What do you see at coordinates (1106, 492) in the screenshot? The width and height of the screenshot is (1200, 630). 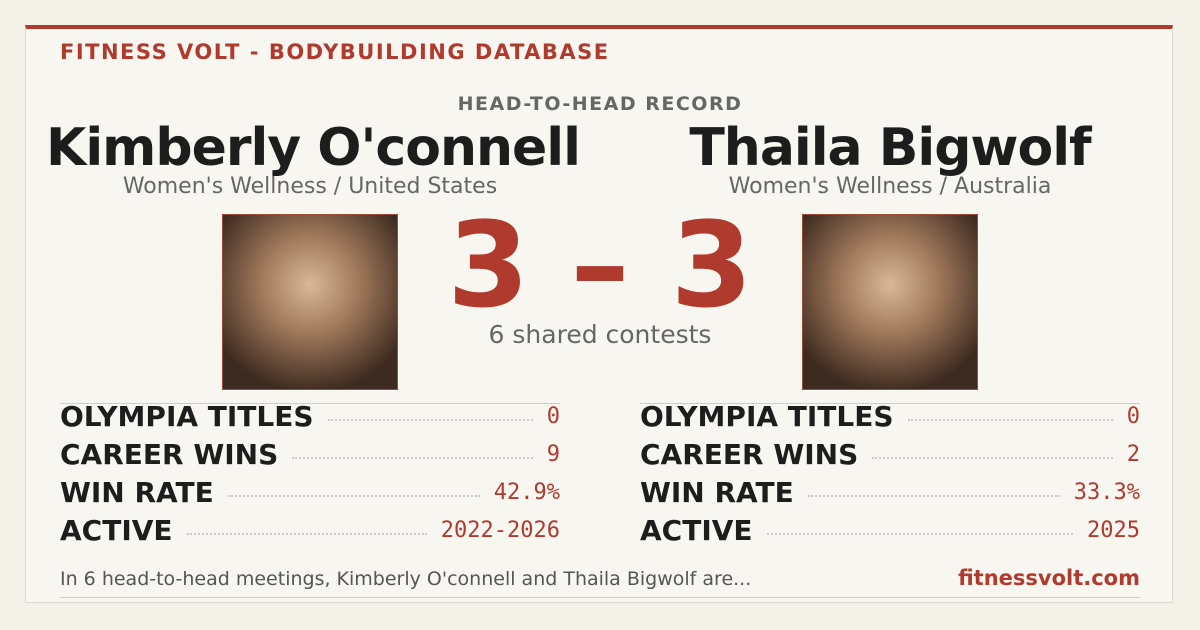 I see `stat-value: 33.3%` at bounding box center [1106, 492].